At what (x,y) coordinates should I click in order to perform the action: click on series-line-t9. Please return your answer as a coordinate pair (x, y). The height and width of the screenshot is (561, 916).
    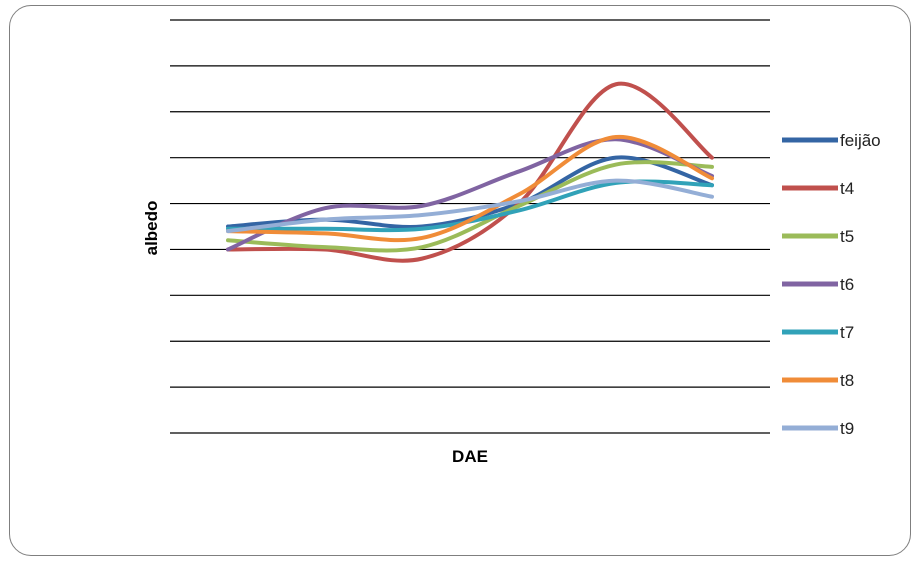
    Looking at the image, I should click on (470, 206).